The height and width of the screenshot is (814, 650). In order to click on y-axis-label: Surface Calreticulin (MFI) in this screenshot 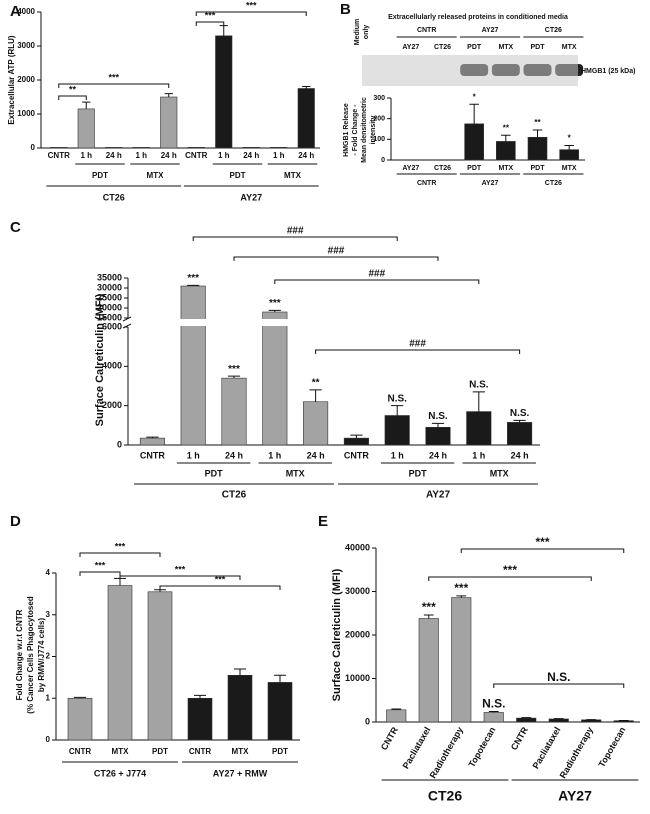, I will do `click(337, 634)`.